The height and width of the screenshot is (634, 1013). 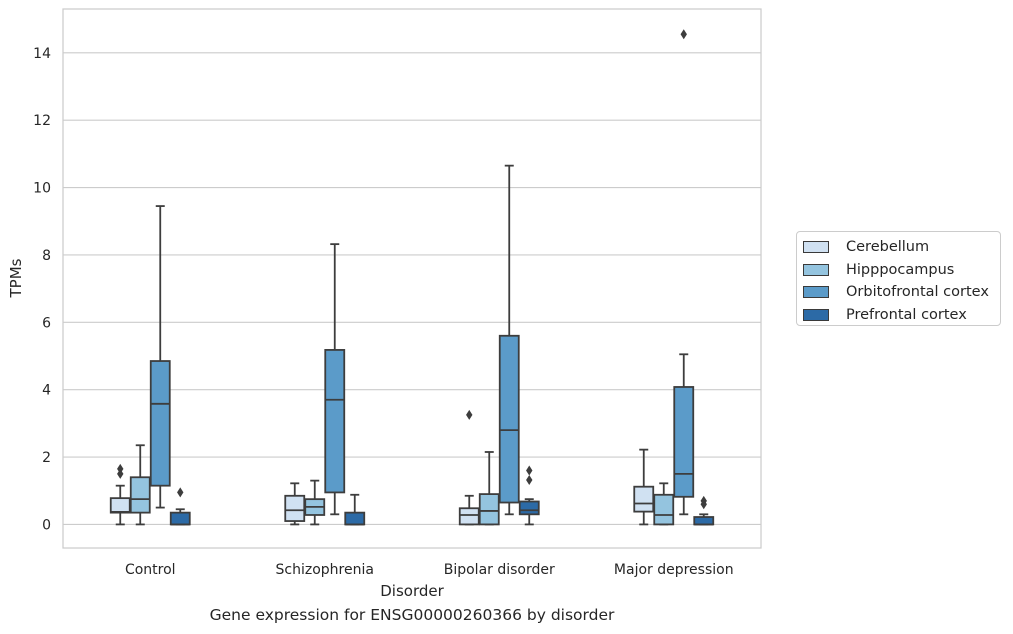 What do you see at coordinates (674, 570) in the screenshot?
I see `x-tick-label: Major depression` at bounding box center [674, 570].